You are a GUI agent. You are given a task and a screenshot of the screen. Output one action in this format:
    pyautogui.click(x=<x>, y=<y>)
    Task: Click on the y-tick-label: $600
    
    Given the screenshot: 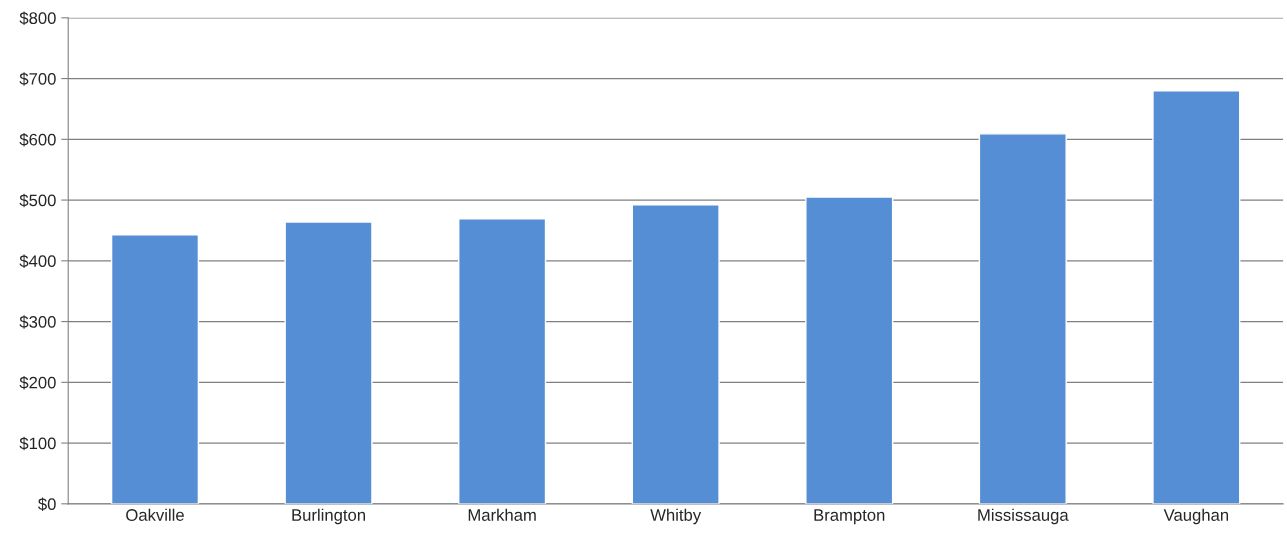 What is the action you would take?
    pyautogui.click(x=37, y=140)
    